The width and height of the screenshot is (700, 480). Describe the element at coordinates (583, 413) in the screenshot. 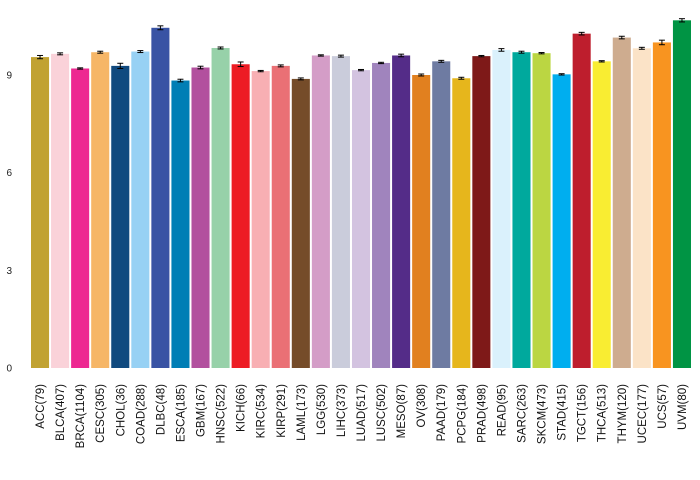

I see `category-label: TGCT(156)` at that location.